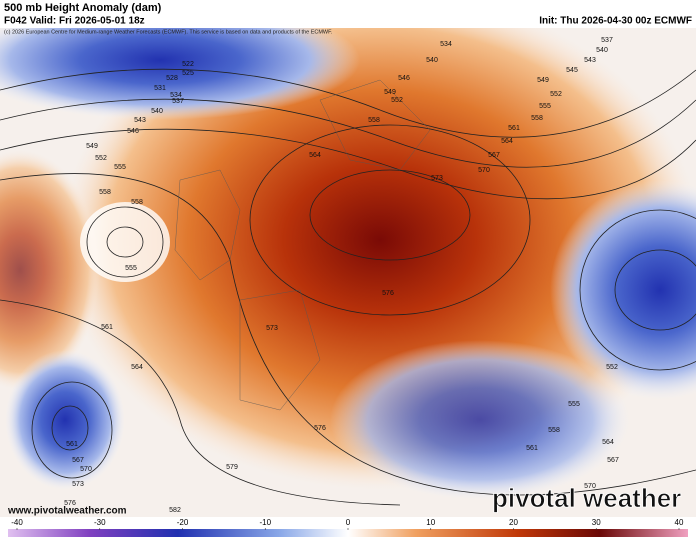 The width and height of the screenshot is (696, 538). I want to click on contour-label: 582, so click(175, 510).